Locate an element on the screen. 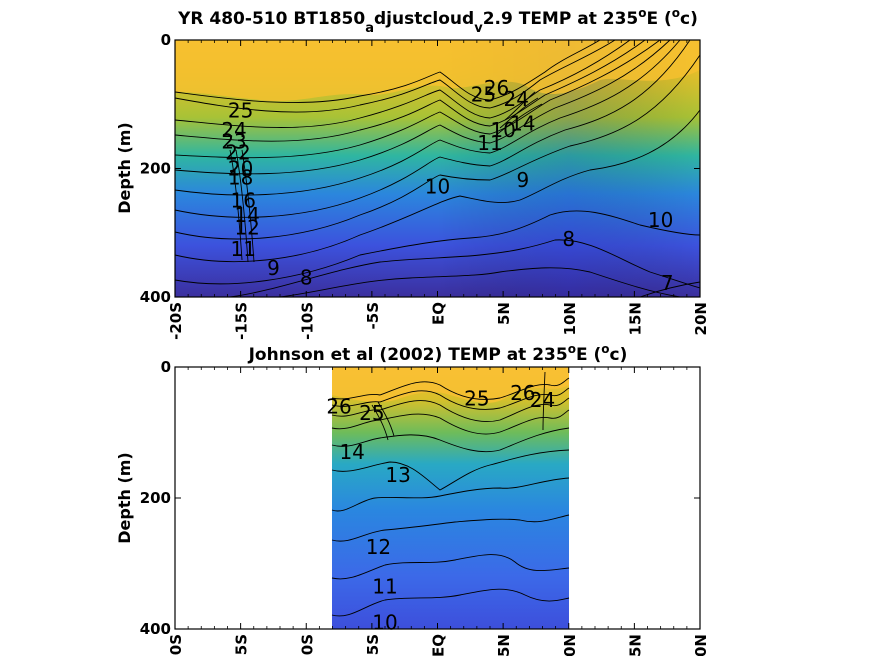  contour-label: 20 is located at coordinates (240, 169).